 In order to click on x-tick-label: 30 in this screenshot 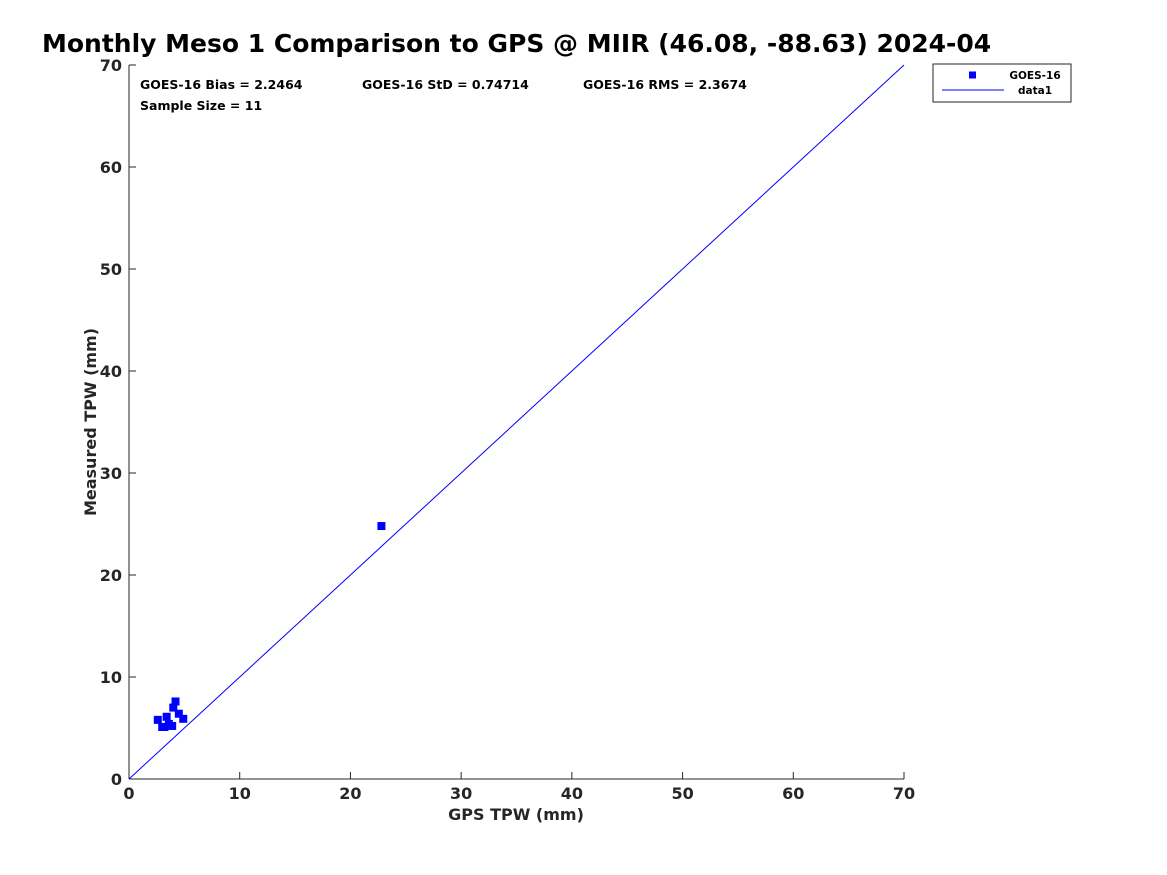, I will do `click(461, 793)`.